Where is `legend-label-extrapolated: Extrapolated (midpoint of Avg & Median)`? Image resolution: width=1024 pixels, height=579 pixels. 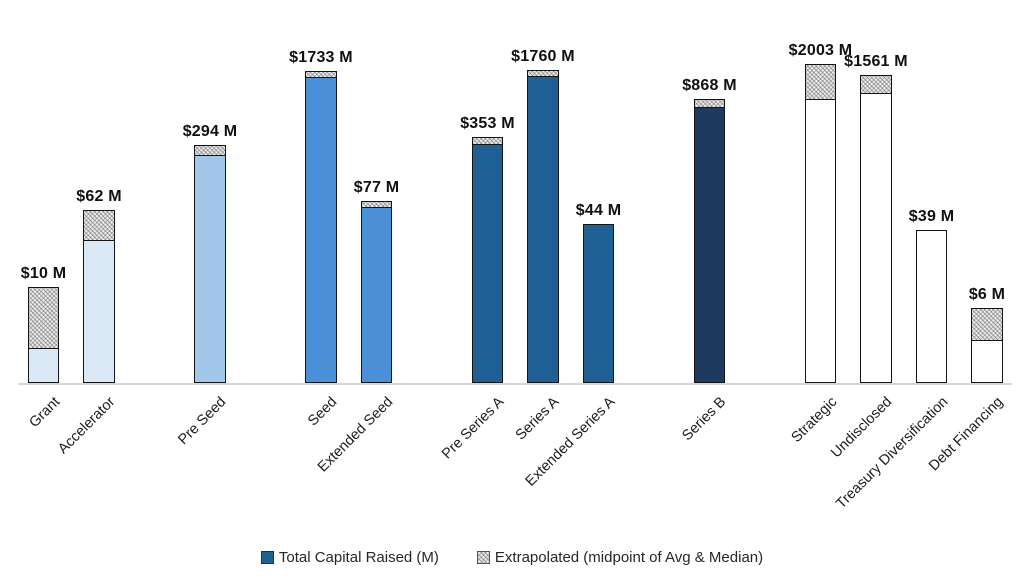
legend-label-extrapolated: Extrapolated (midpoint of Avg & Median) is located at coordinates (629, 557).